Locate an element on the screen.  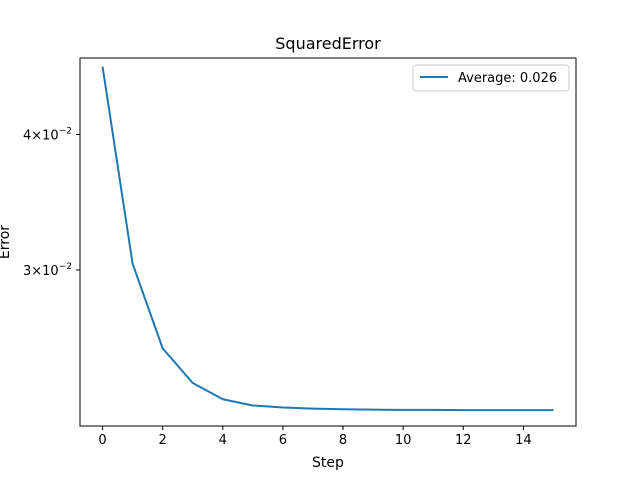
x-tick-label: 2 is located at coordinates (163, 440).